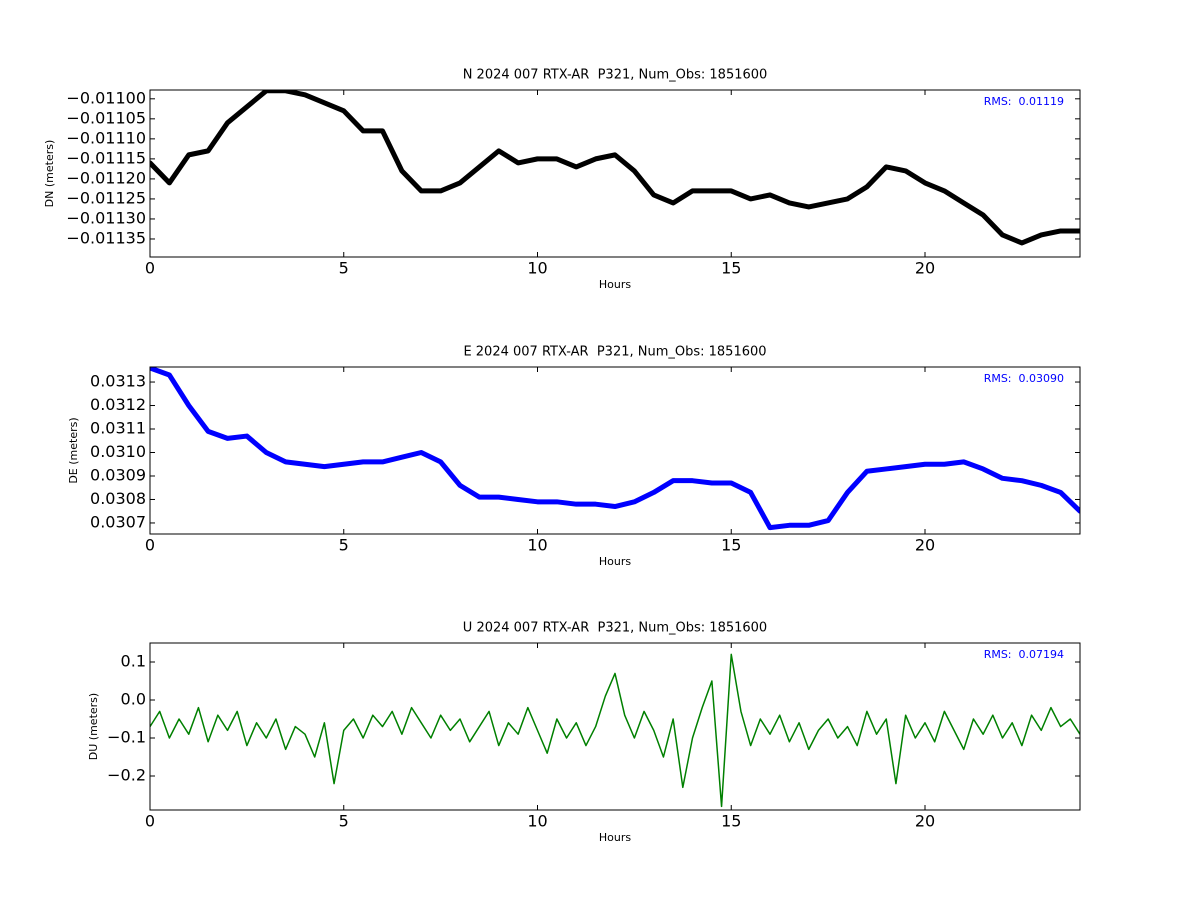 This screenshot has height=900, width=1200. Describe the element at coordinates (118, 498) in the screenshot. I see `y-tick-label: 0.0308` at that location.